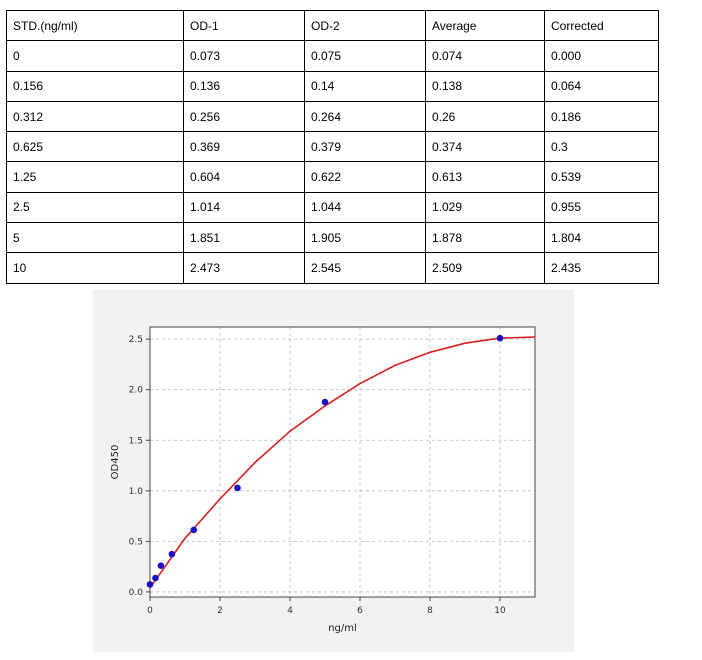  Describe the element at coordinates (500, 611) in the screenshot. I see `x-tick-label: 10` at that location.